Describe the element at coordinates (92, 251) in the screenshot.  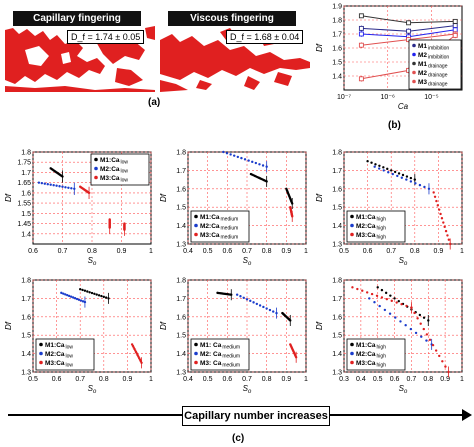
I see `x-tick-label: 0.8` at that location.